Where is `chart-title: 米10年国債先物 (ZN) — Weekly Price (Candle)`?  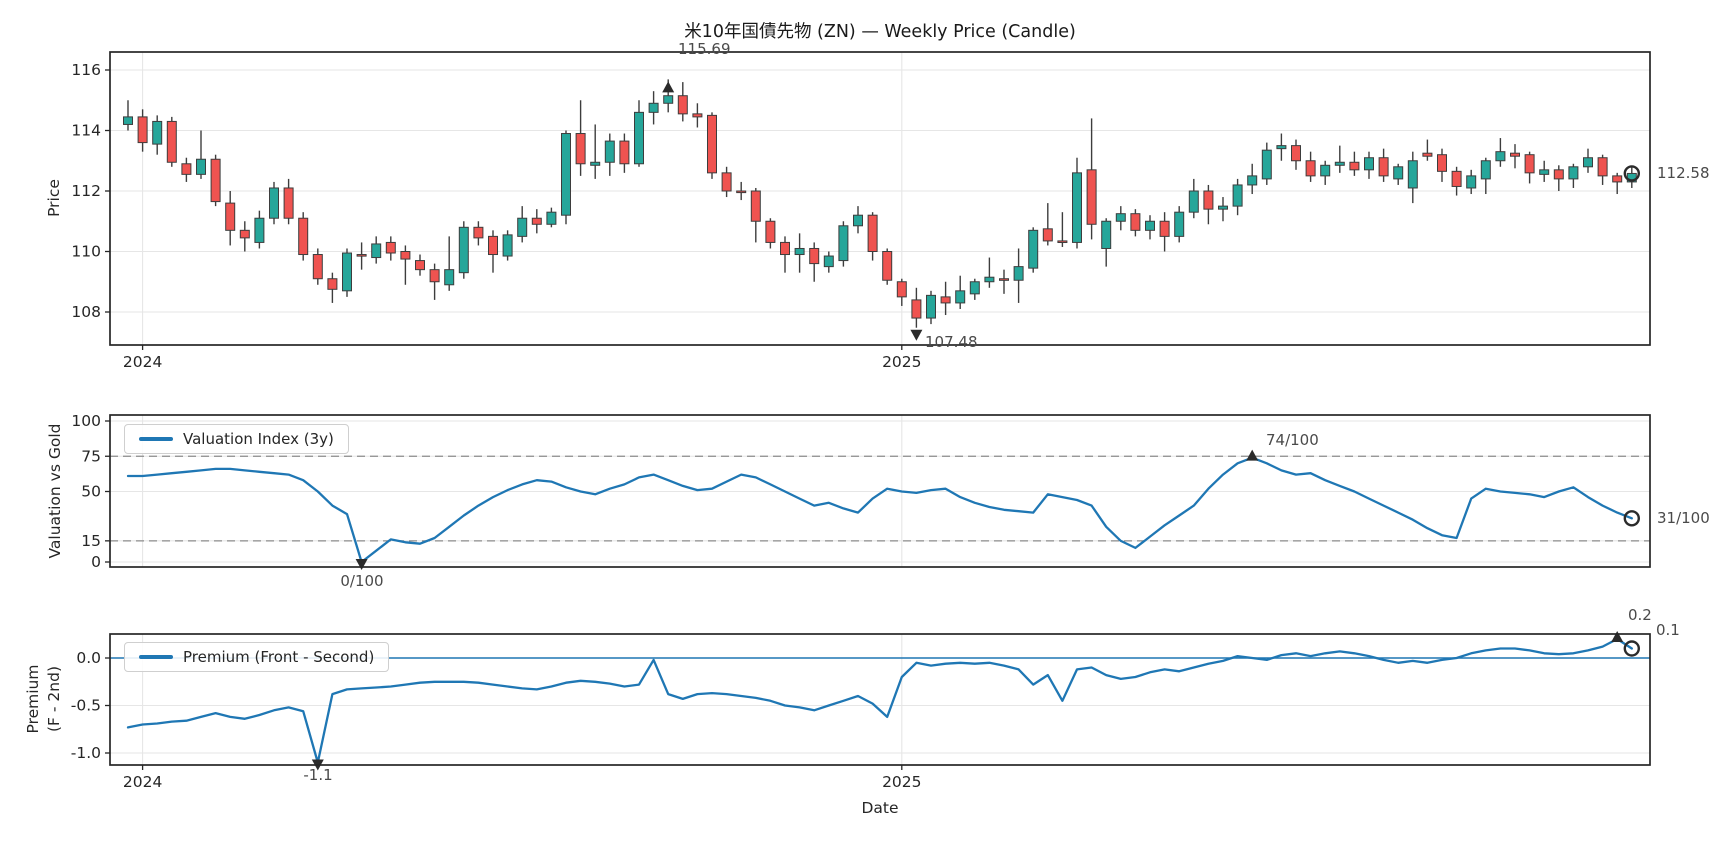
chart-title: 米10年国債先物 (ZN) — Weekly Price (Candle) is located at coordinates (880, 32).